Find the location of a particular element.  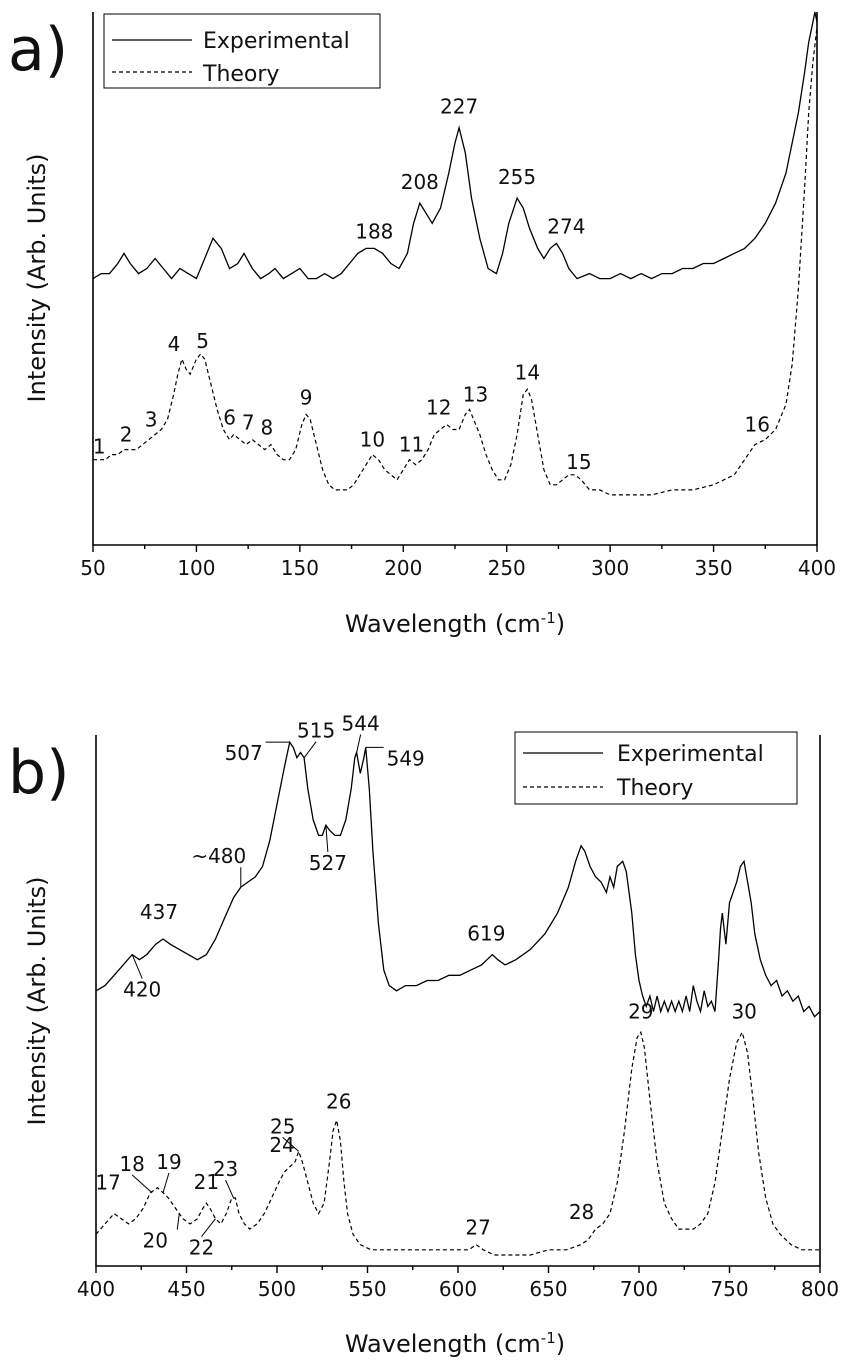

x-tick-label: 200 is located at coordinates (403, 568).